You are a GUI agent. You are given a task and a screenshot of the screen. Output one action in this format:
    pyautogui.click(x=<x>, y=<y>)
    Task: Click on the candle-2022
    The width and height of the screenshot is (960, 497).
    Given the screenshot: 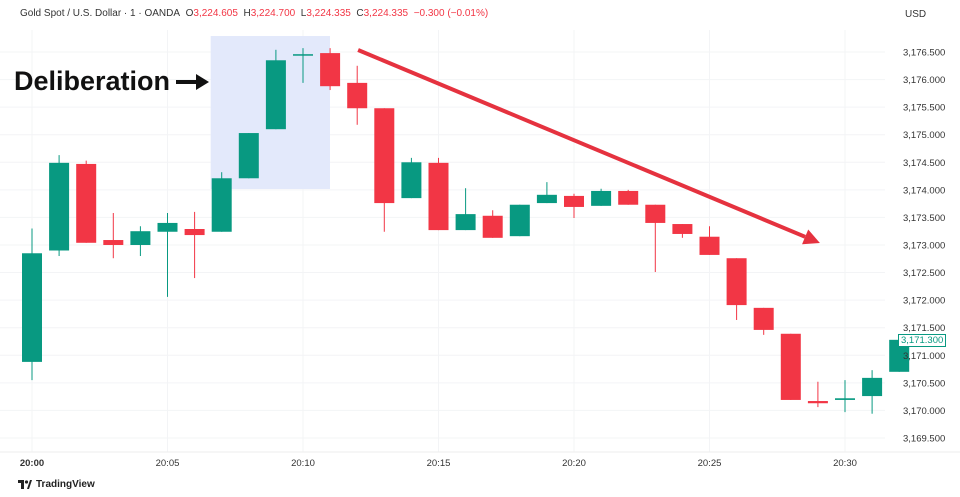 What is the action you would take?
    pyautogui.click(x=628, y=197)
    